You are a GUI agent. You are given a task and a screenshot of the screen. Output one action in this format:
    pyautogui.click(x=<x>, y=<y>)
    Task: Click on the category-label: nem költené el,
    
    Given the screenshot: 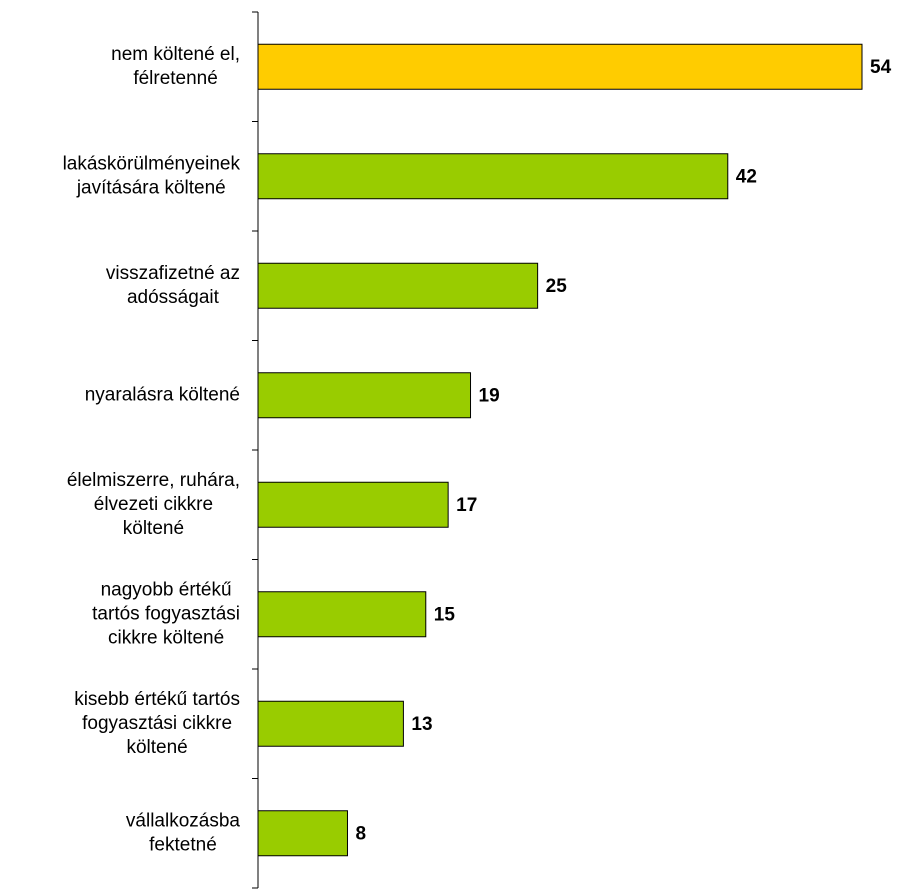 What is the action you would take?
    pyautogui.click(x=175, y=54)
    